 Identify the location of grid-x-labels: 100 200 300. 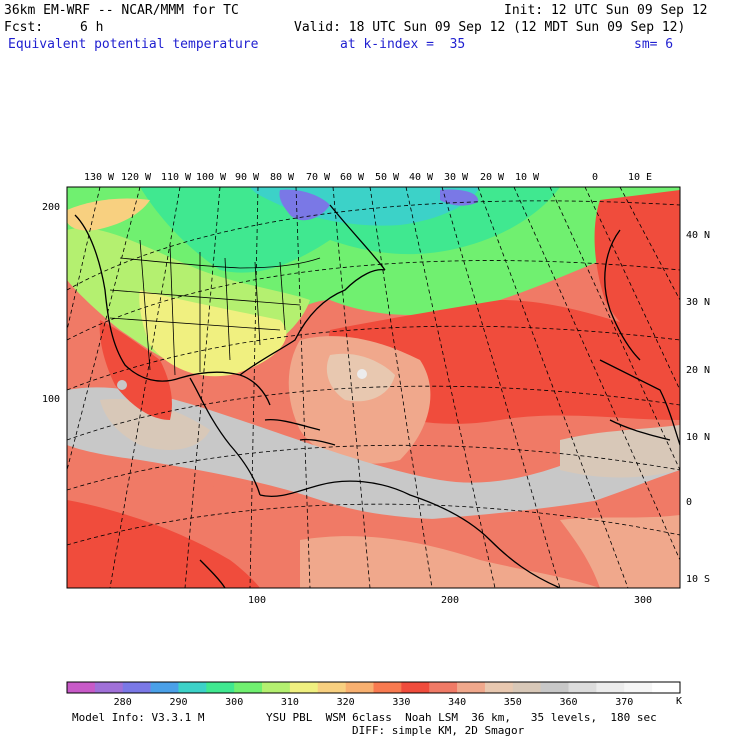
(450, 600).